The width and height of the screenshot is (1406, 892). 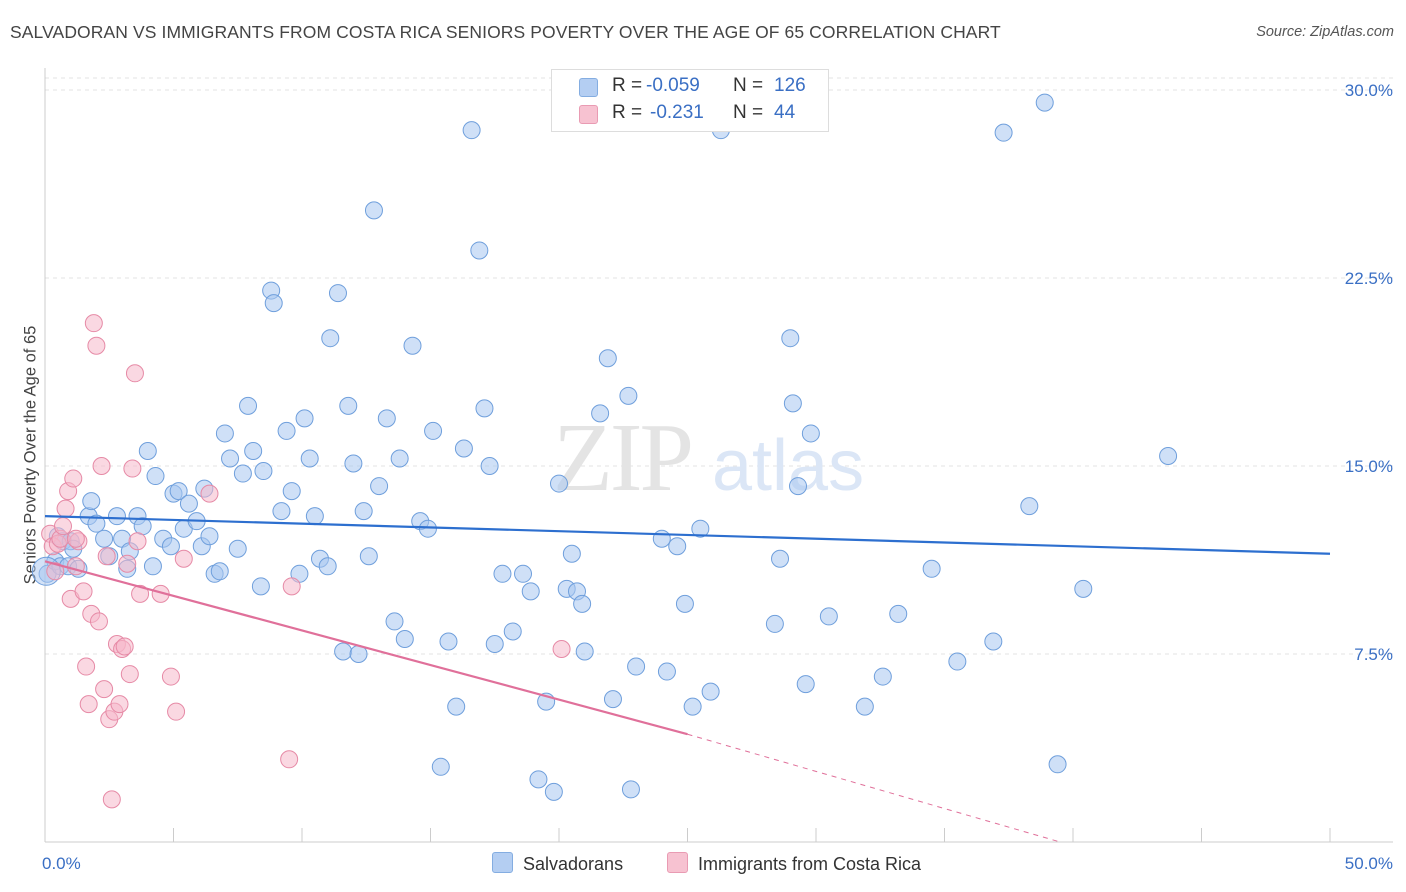 I want to click on legend-label: Immigrants from Costa Rica, so click(x=810, y=864).